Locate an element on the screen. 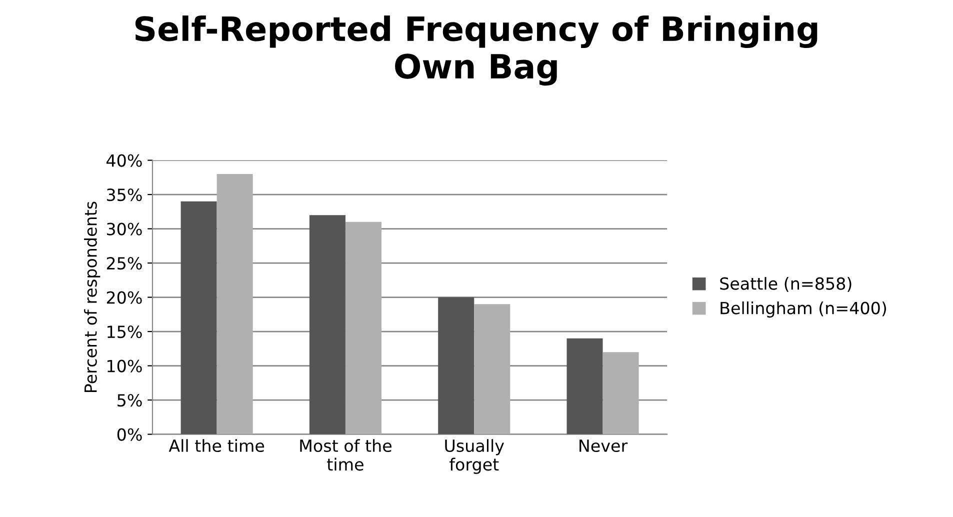 The image size is (953, 517). x-tick-label: Most of the time is located at coordinates (346, 455).